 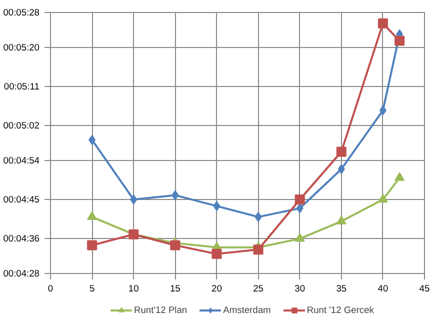 What do you see at coordinates (258, 289) in the screenshot?
I see `x-tick-label: 25` at bounding box center [258, 289].